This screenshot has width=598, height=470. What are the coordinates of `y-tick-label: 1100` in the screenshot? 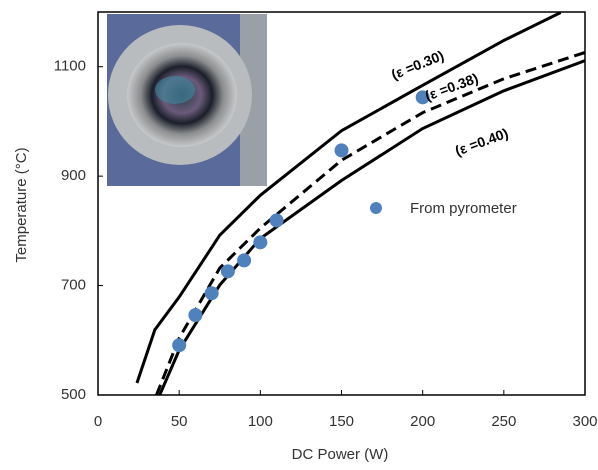 It's located at (70, 66).